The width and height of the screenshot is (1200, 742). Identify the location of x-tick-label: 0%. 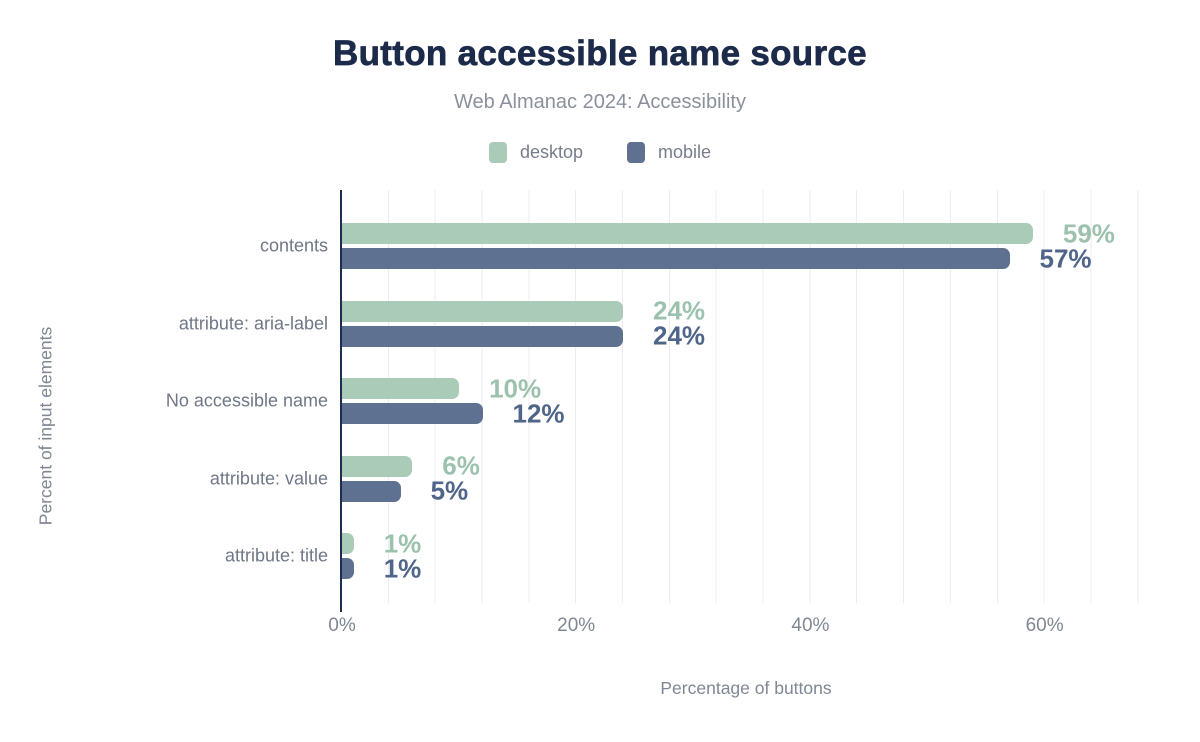
(342, 625).